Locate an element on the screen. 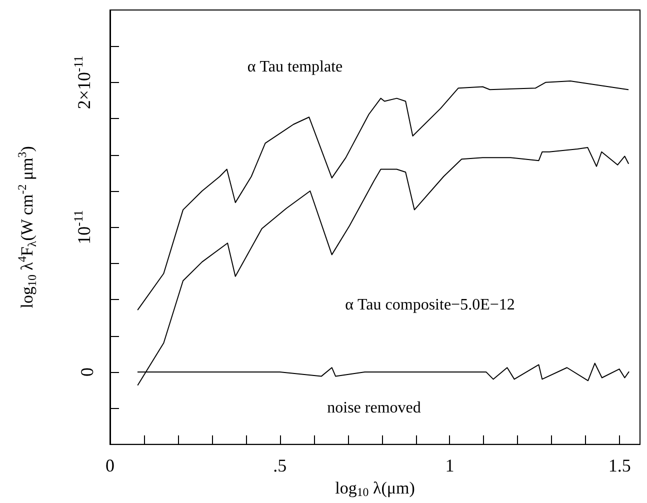 Image resolution: width=647 pixels, height=503 pixels. x-tick-label: .5 is located at coordinates (280, 465).